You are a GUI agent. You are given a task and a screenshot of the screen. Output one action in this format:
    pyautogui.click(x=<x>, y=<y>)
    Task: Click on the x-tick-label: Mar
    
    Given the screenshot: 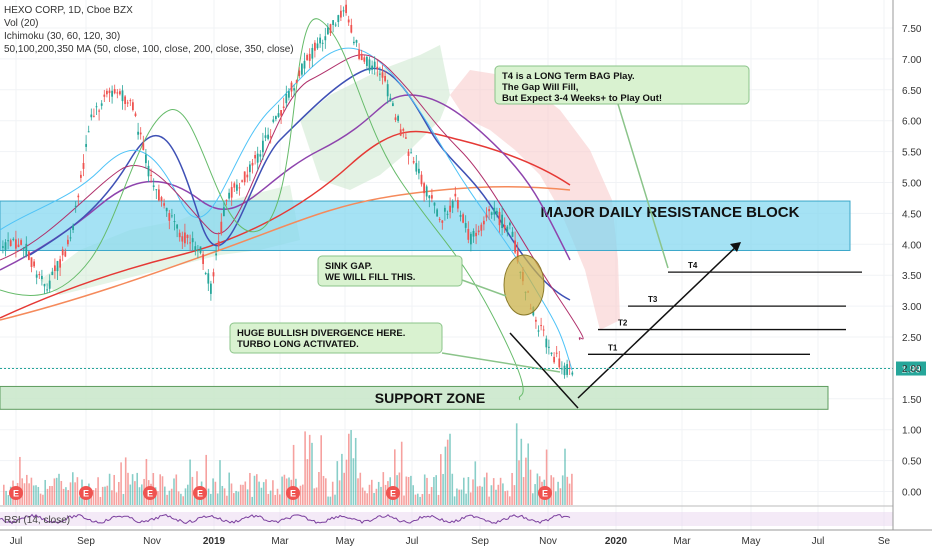 What is the action you would take?
    pyautogui.click(x=682, y=541)
    